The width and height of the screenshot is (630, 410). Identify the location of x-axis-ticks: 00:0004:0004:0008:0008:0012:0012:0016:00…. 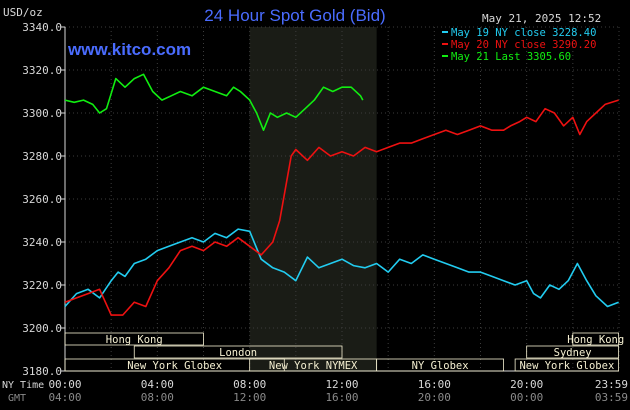
(338, 391).